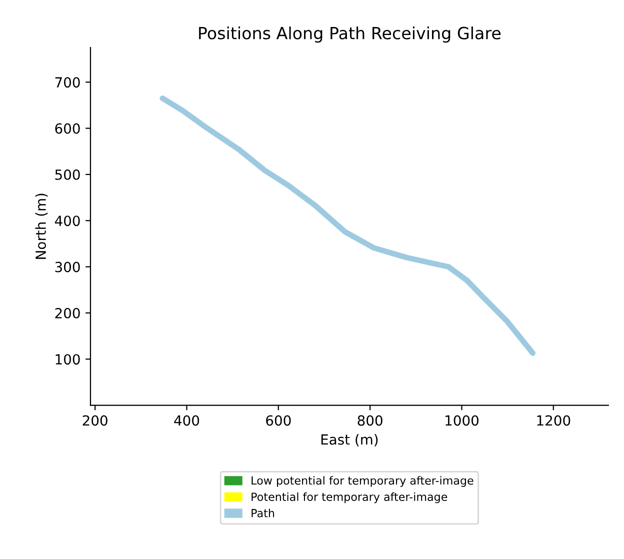  What do you see at coordinates (187, 420) in the screenshot?
I see `x-tick-label: 400` at bounding box center [187, 420].